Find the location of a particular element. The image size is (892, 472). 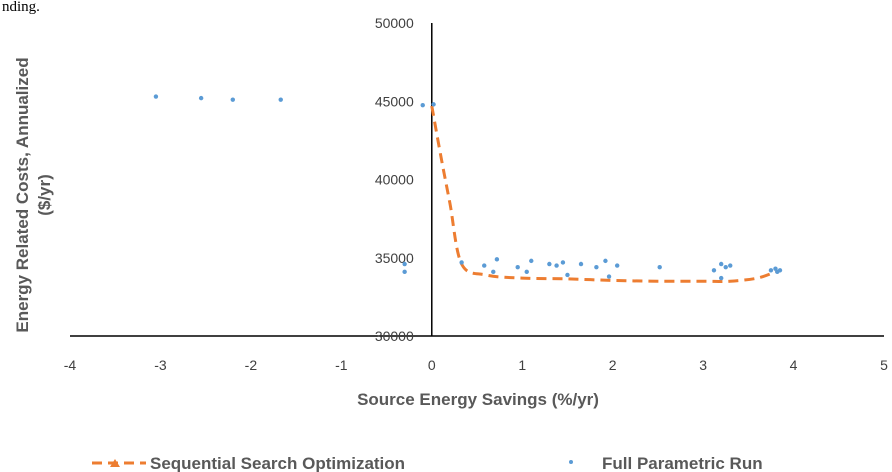

sequential-series-layer is located at coordinates (603, 194).